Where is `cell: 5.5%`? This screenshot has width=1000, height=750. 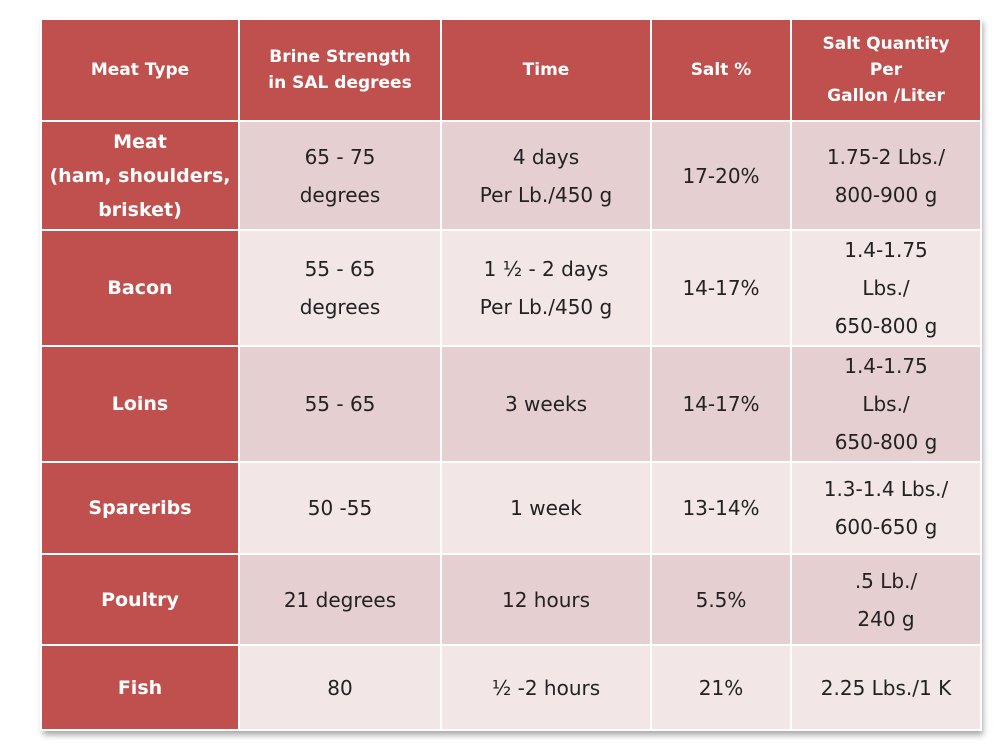 cell: 5.5% is located at coordinates (721, 599).